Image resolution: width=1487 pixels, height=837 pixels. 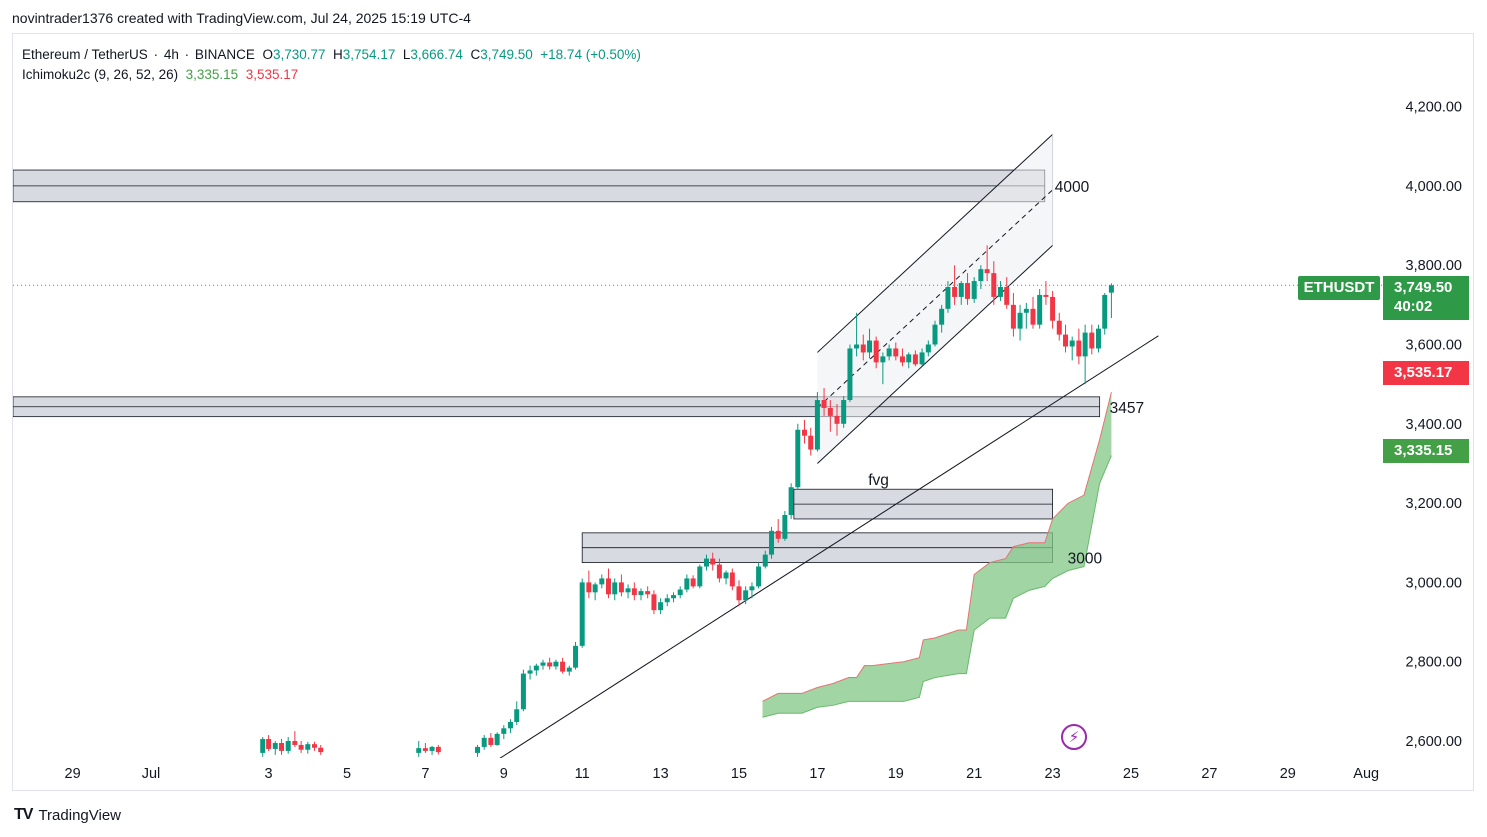 What do you see at coordinates (1053, 774) in the screenshot?
I see `x-tick-label: 23` at bounding box center [1053, 774].